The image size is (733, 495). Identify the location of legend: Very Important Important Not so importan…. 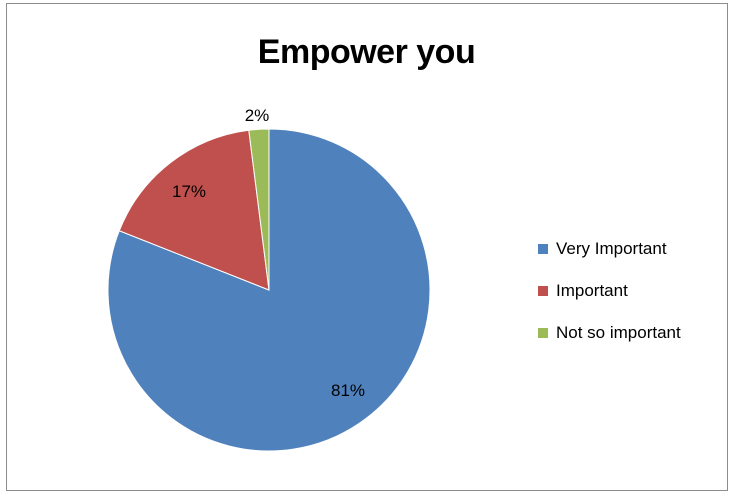
(609, 300).